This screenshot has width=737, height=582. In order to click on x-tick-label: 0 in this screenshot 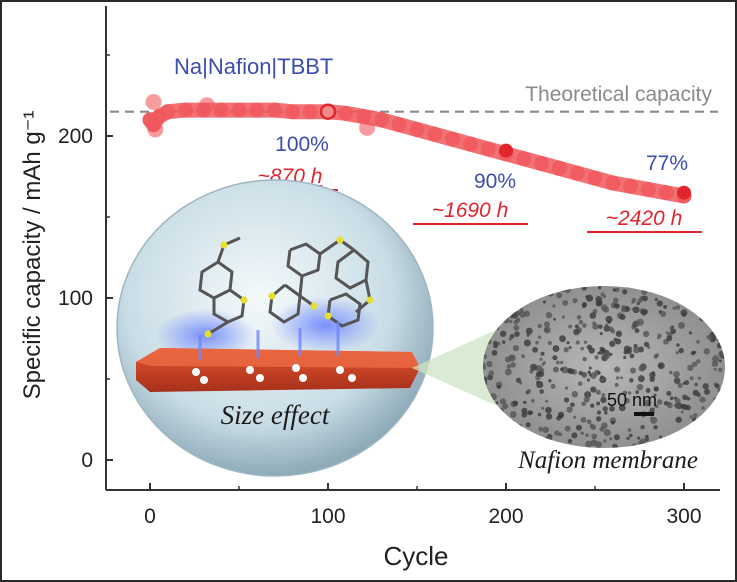, I will do `click(150, 516)`.